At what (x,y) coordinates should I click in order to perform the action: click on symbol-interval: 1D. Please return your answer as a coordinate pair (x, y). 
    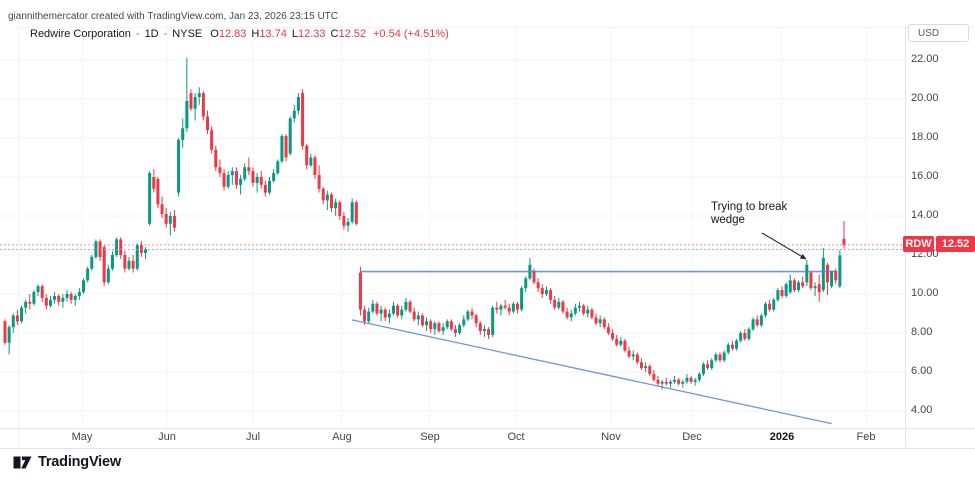
    Looking at the image, I should click on (151, 34).